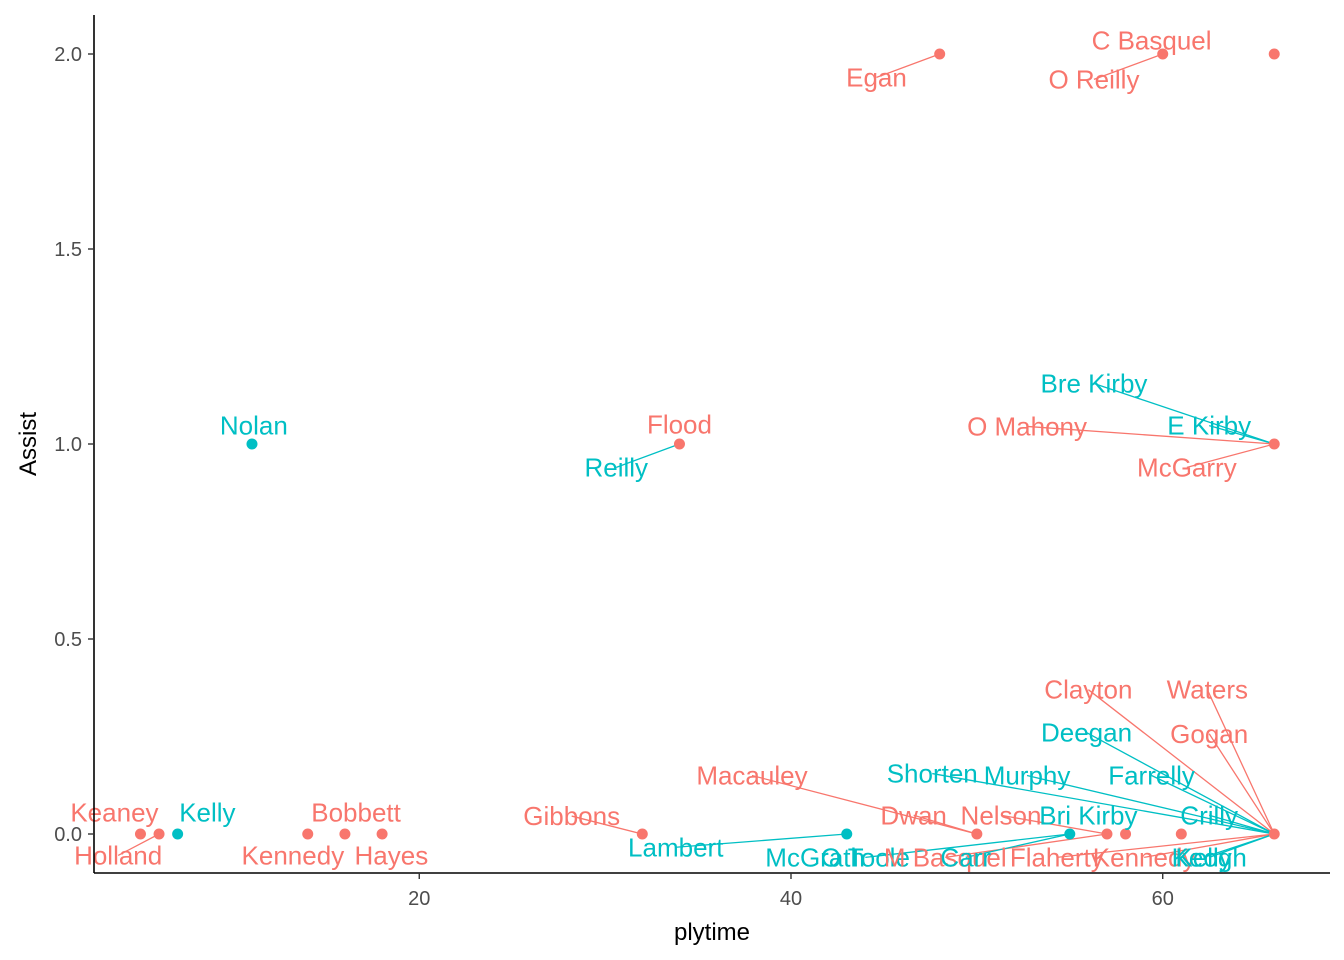  Describe the element at coordinates (392, 855) in the screenshot. I see `point-label: Hayes` at that location.